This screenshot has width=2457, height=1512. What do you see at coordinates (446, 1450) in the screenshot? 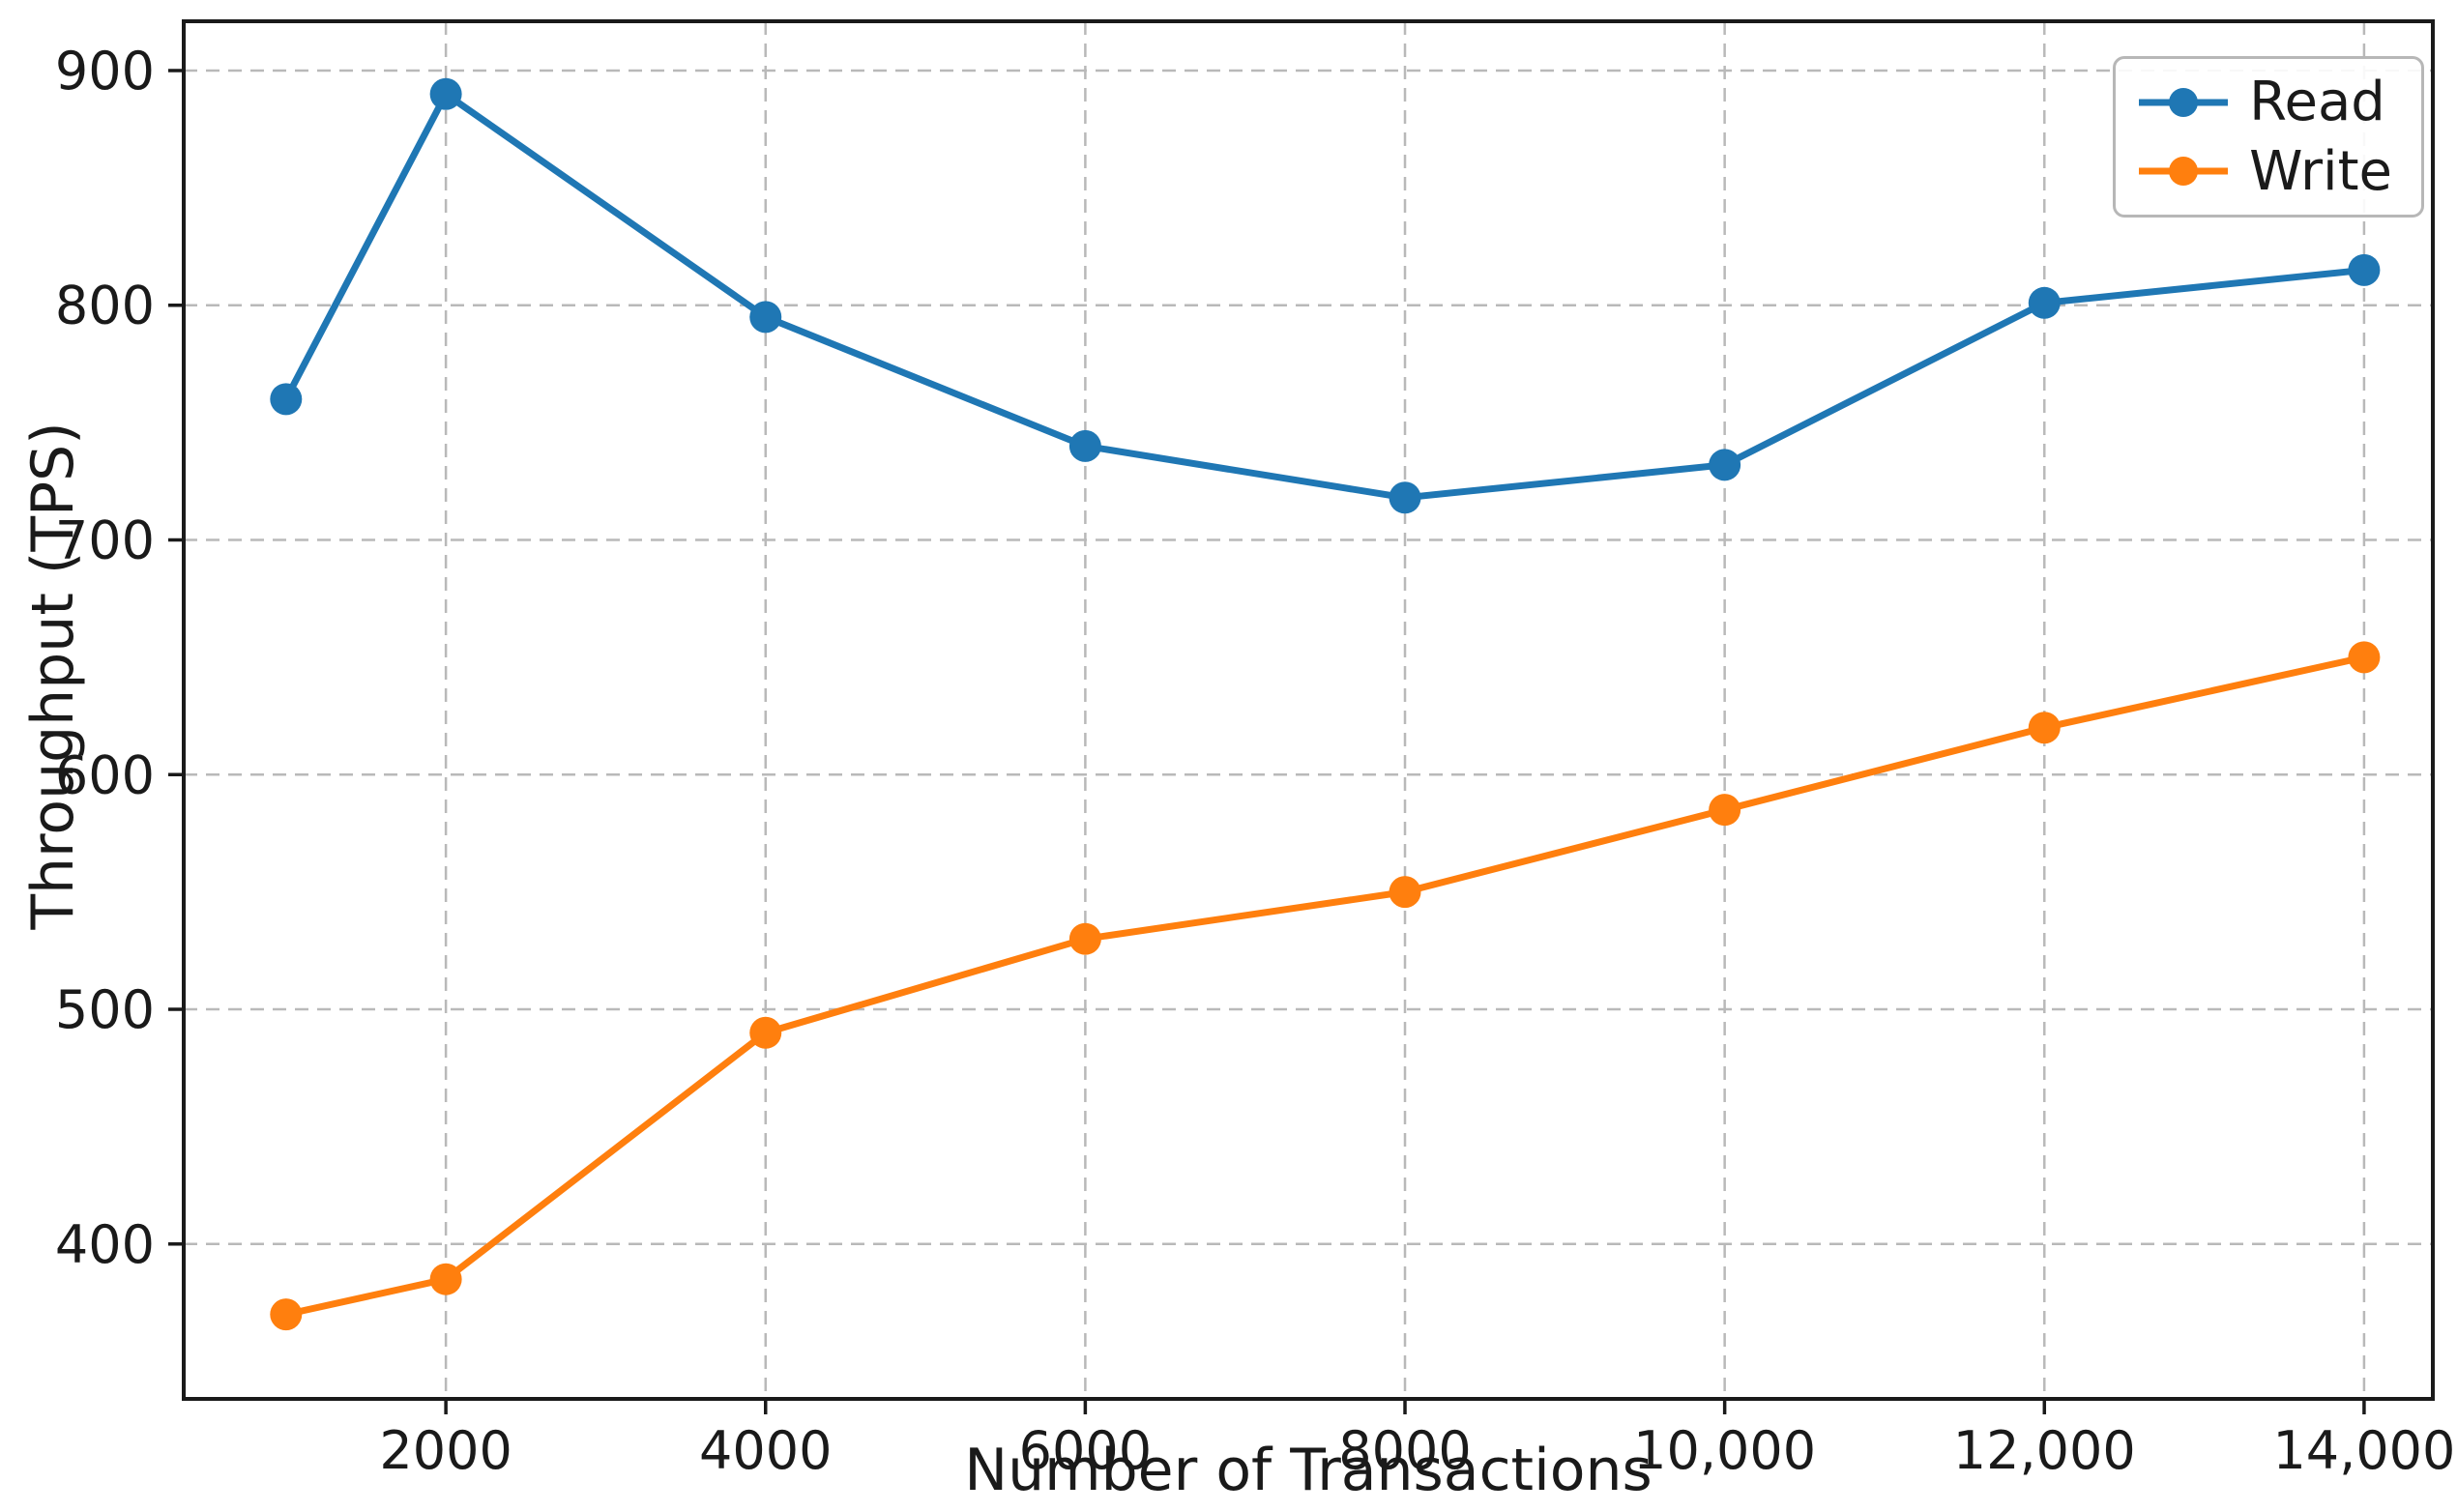
I see `x-tick-label: 2000` at bounding box center [446, 1450].